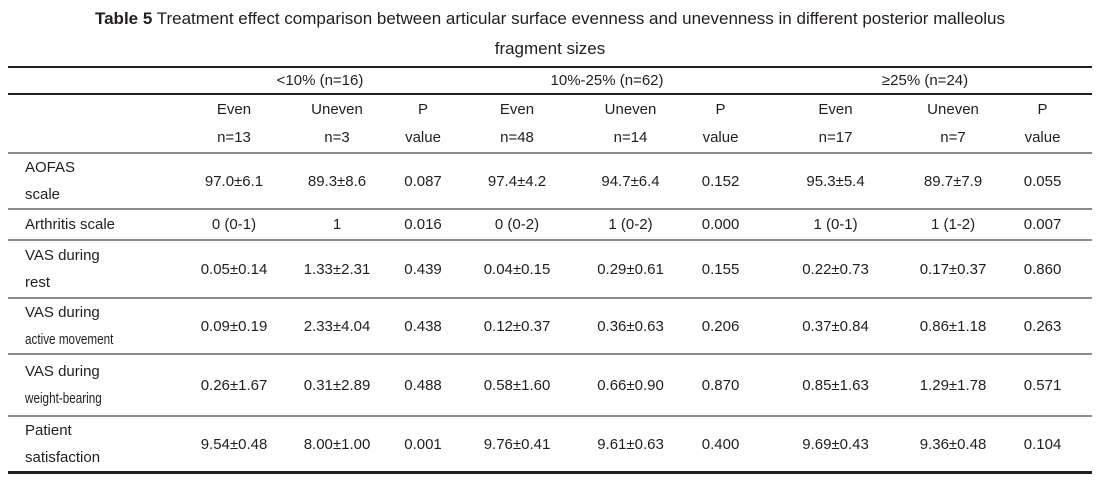  What do you see at coordinates (43, 194) in the screenshot?
I see `row-label-line: scale` at bounding box center [43, 194].